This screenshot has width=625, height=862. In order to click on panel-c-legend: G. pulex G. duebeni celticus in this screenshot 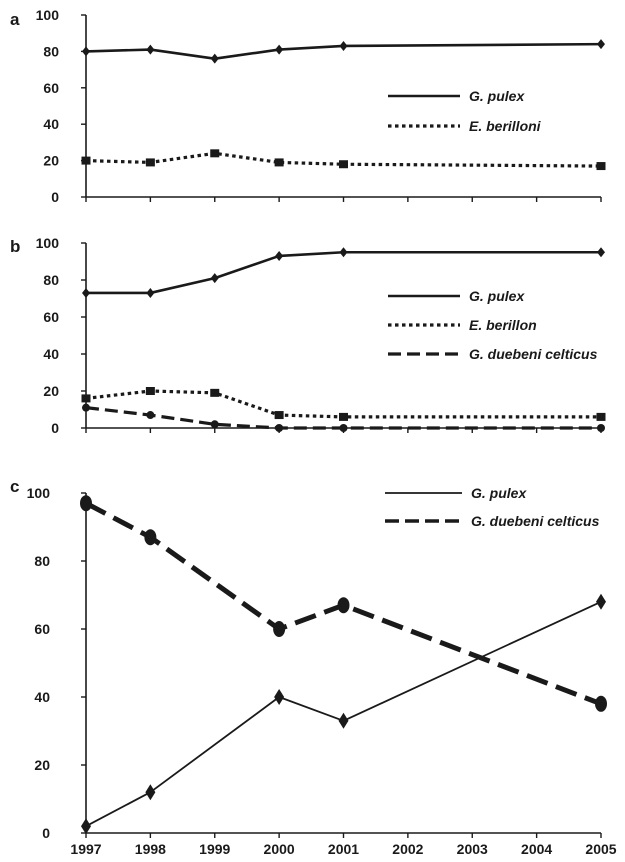, I will do `click(492, 507)`.